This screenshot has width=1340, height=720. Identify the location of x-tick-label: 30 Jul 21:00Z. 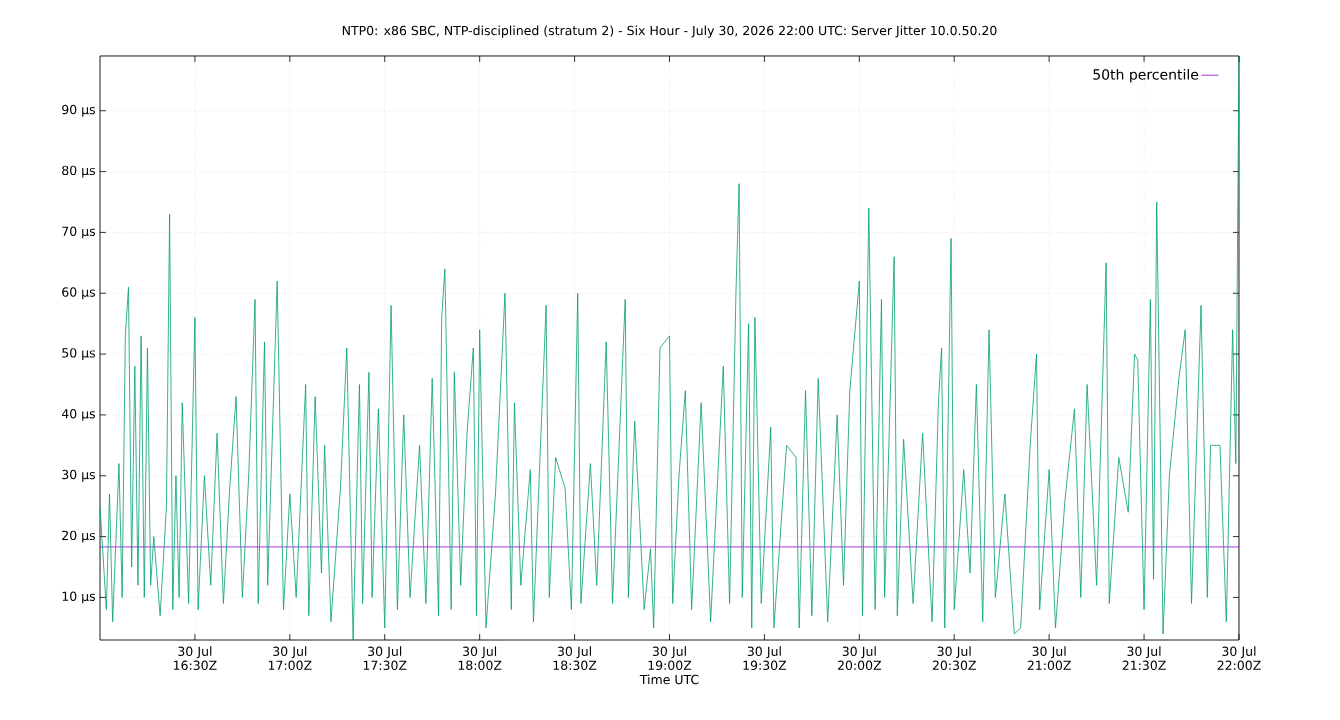
(1049, 658).